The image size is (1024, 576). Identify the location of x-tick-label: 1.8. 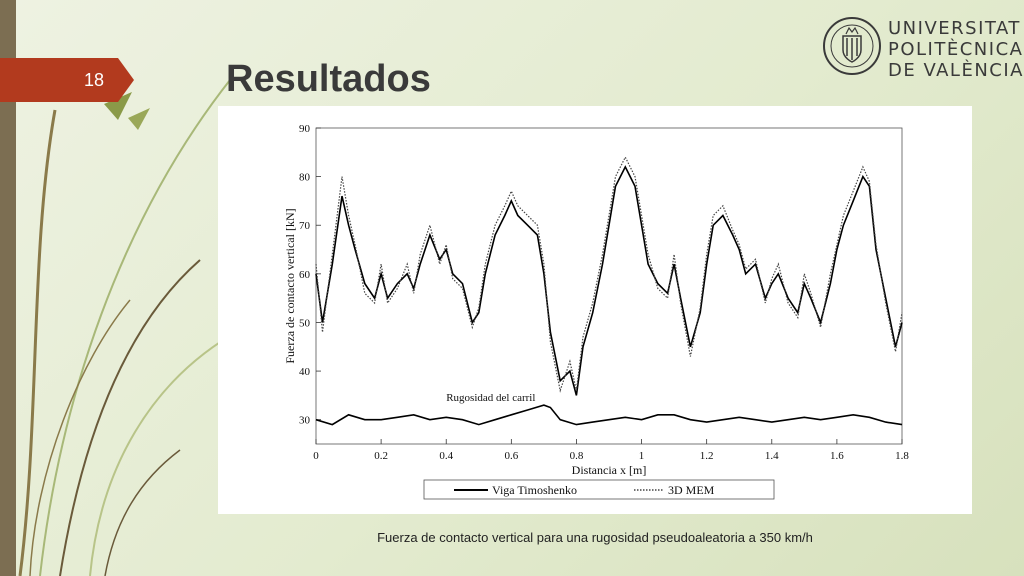
(902, 456).